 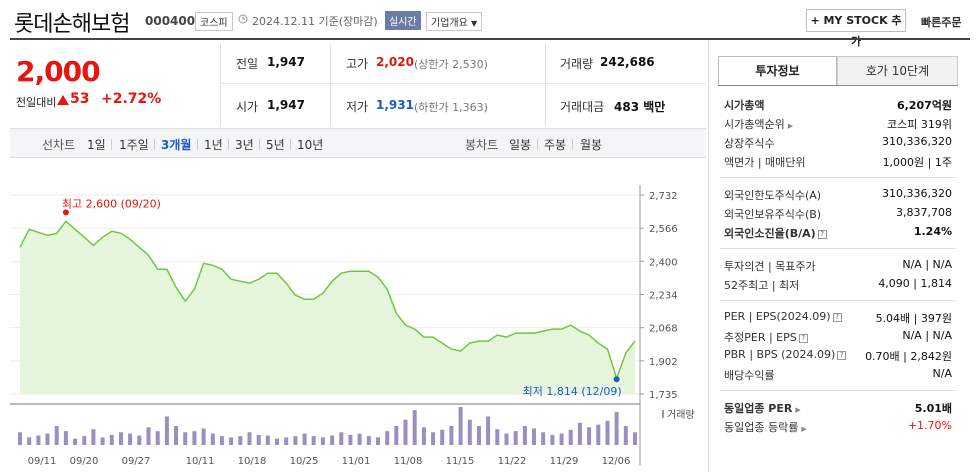 I want to click on invest-row-value: N/A, so click(x=942, y=373).